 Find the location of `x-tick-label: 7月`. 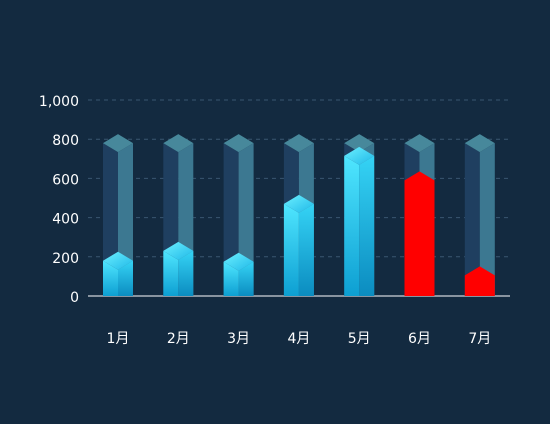

x-tick-label: 7月 is located at coordinates (479, 339).